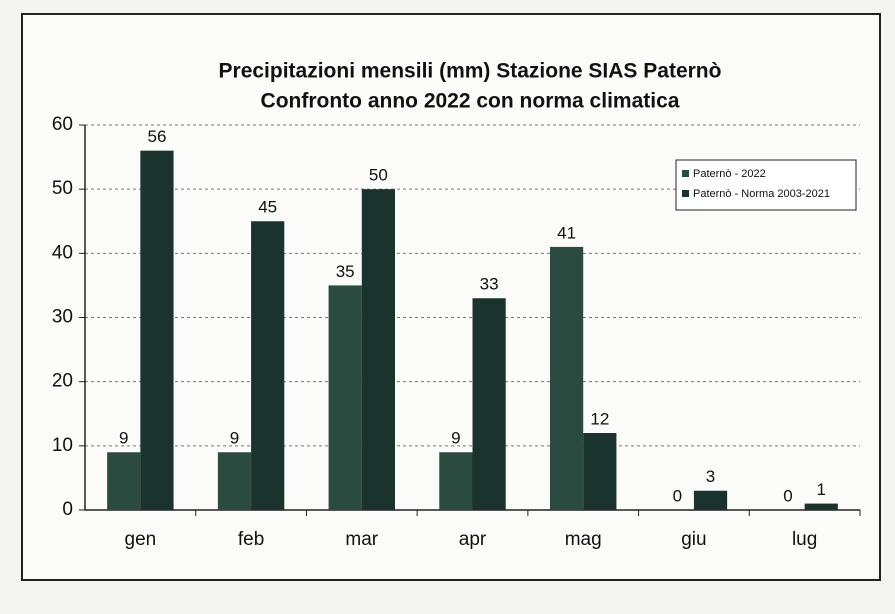 The image size is (895, 614). What do you see at coordinates (251, 539) in the screenshot?
I see `x-tick-label: feb` at bounding box center [251, 539].